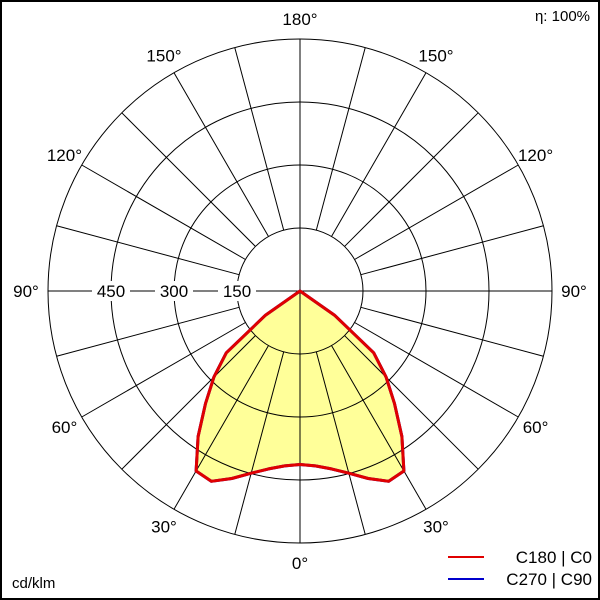 This screenshot has height=600, width=600. I want to click on angle-label: 0°, so click(300, 563).